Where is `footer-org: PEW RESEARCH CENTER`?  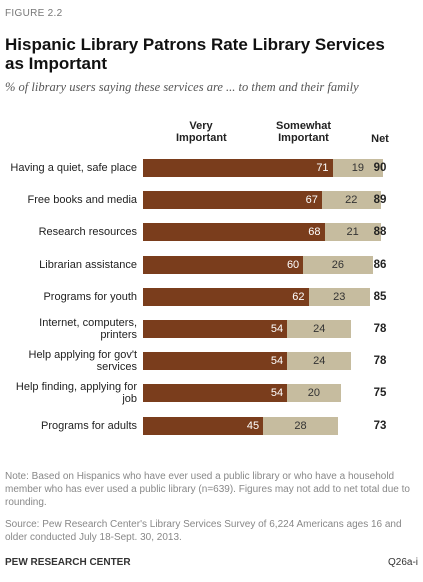
footer-org: PEW RESEARCH CENTER is located at coordinates (68, 562).